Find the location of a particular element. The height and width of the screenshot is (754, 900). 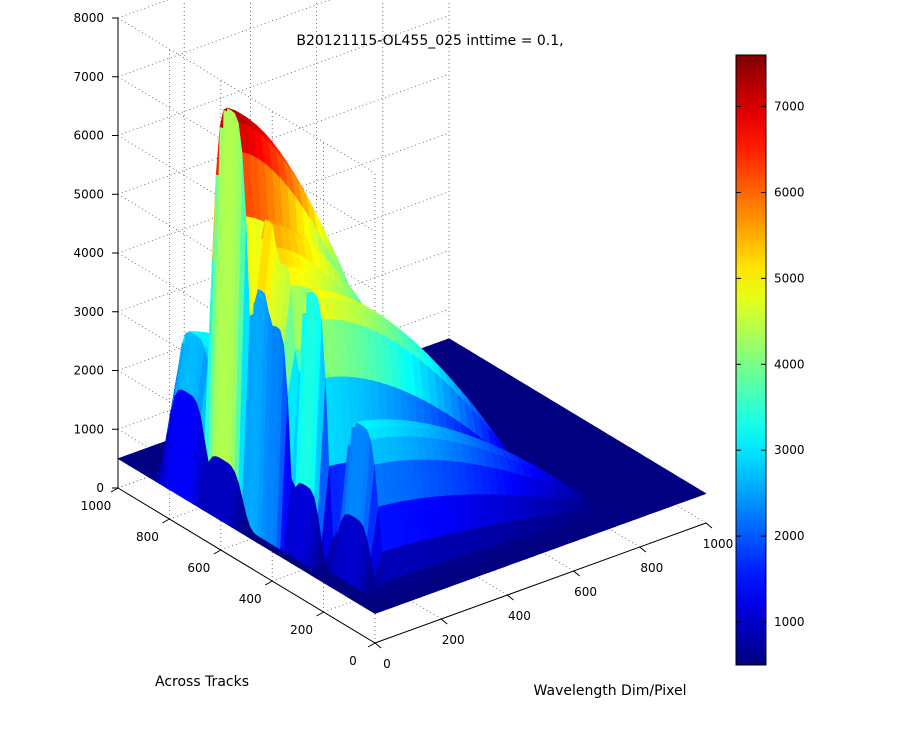

x-tick-label: 1000 is located at coordinates (718, 544).